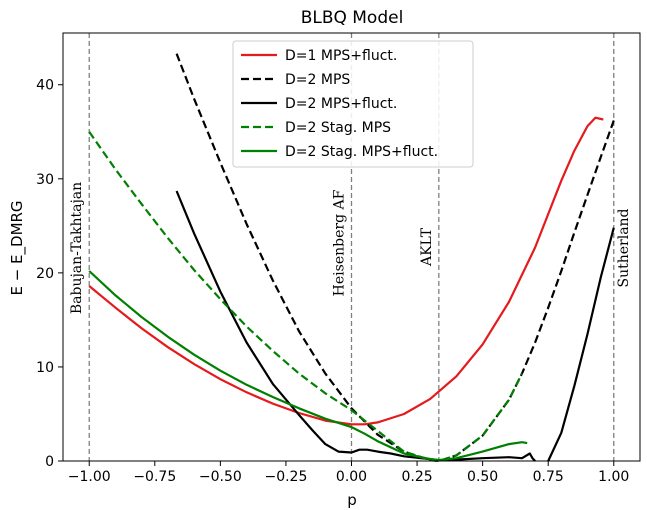  Describe the element at coordinates (427, 247) in the screenshot. I see `reference-line-label: AKLT` at that location.